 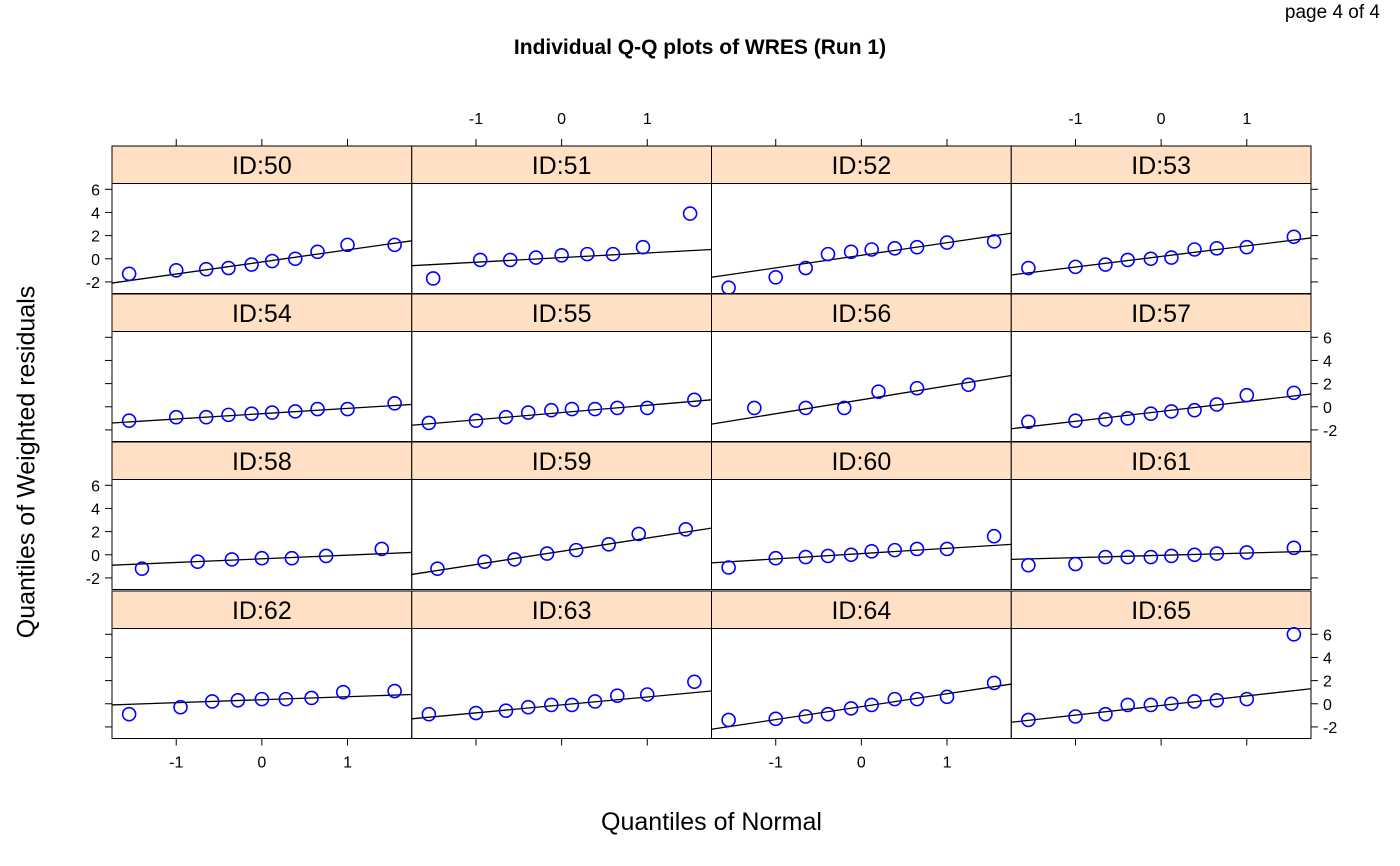 I want to click on panel-strip-label-id-51: ID:51, so click(x=562, y=166).